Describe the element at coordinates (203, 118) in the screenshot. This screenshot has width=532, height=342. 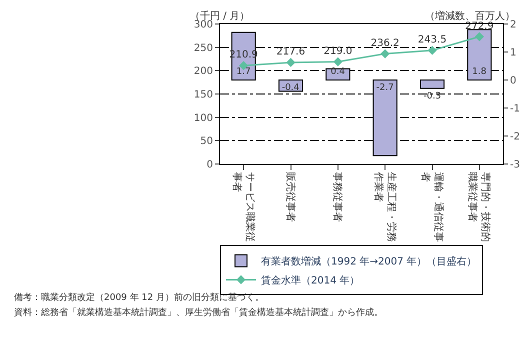
I see `y-tick-label: 100` at that location.